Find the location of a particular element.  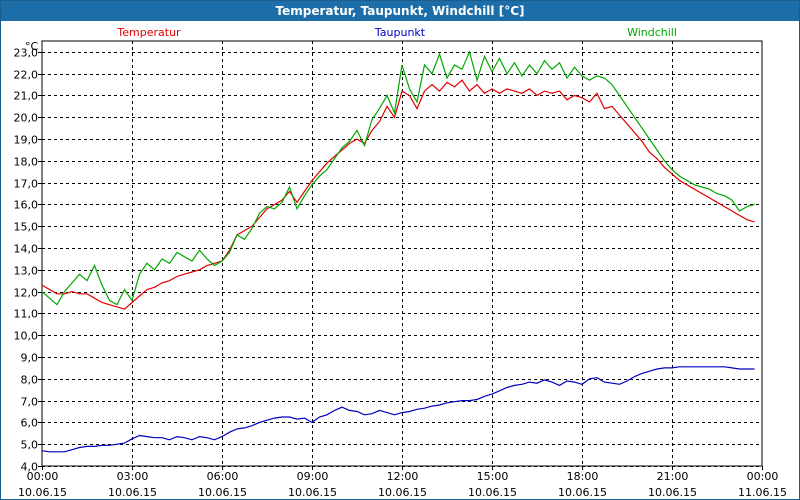

legend-windchill: Windchill is located at coordinates (652, 32).